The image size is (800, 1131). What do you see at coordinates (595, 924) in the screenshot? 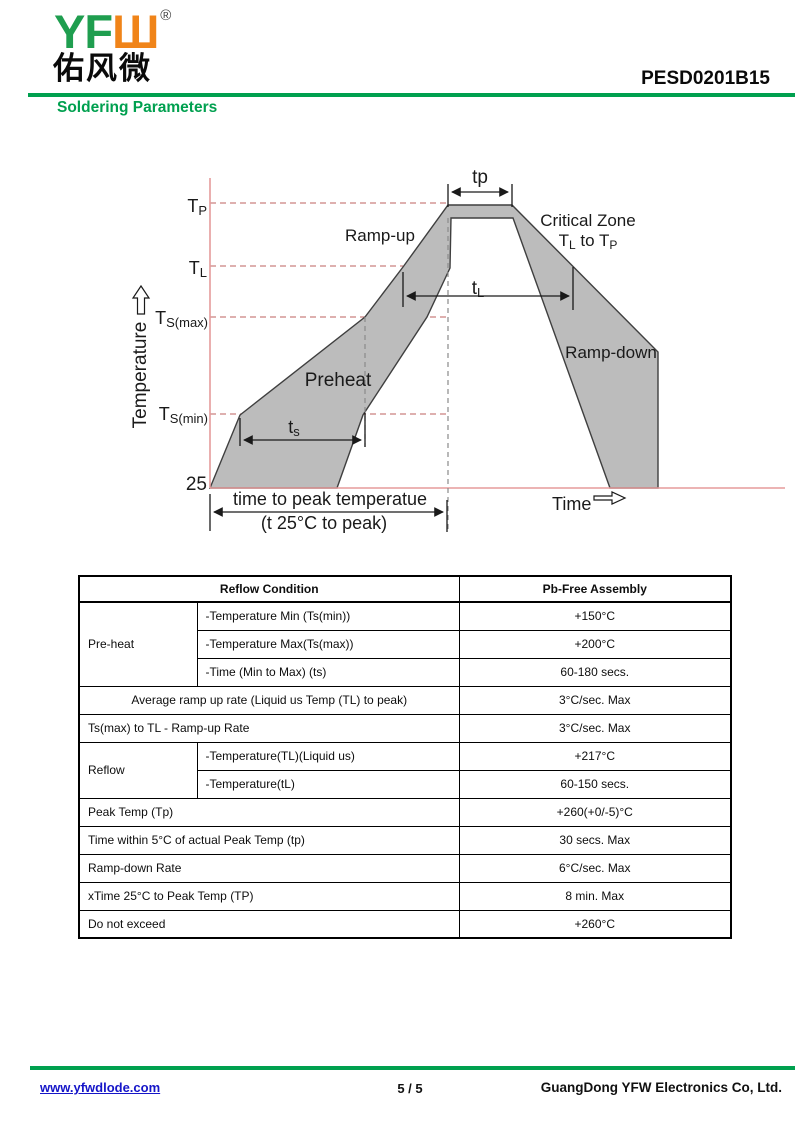
I see `row-value: +260°C` at bounding box center [595, 924].